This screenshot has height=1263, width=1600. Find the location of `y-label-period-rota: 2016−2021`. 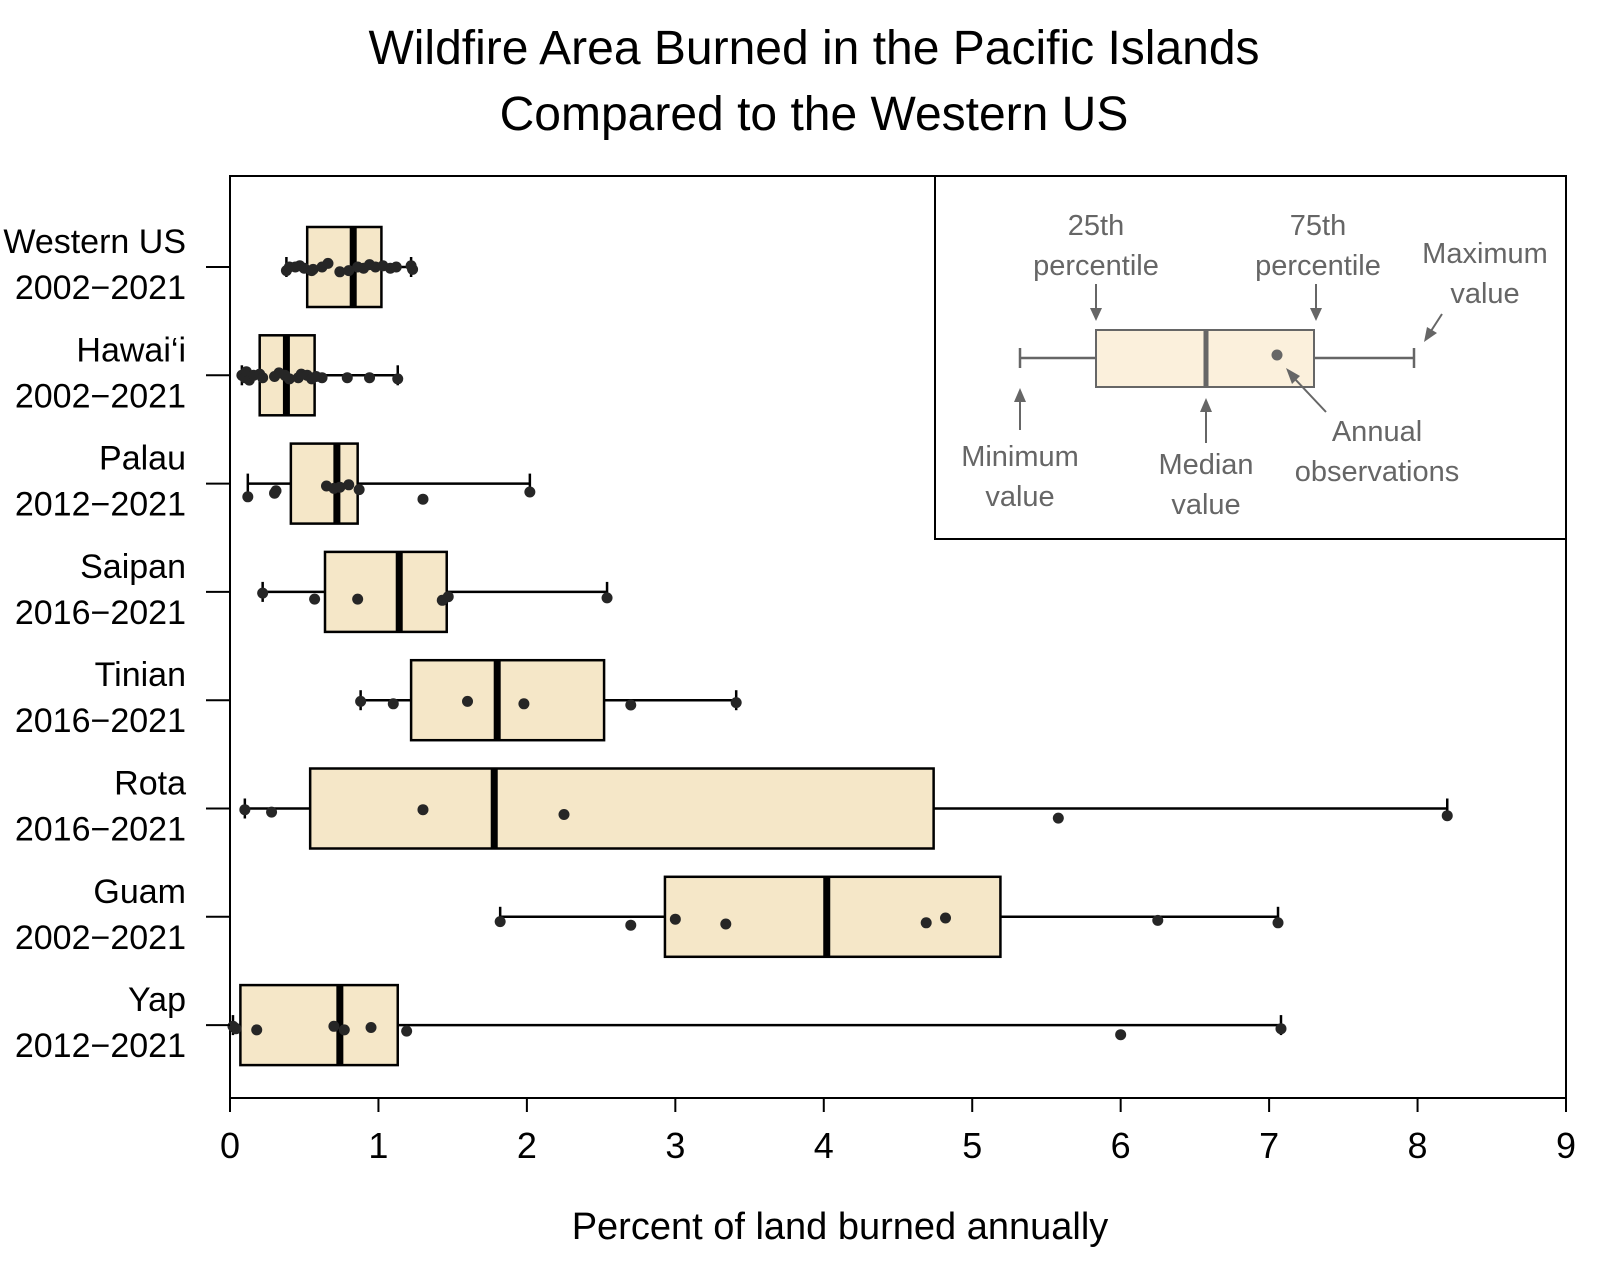

y-label-period-rota: 2016−2021 is located at coordinates (100, 830).